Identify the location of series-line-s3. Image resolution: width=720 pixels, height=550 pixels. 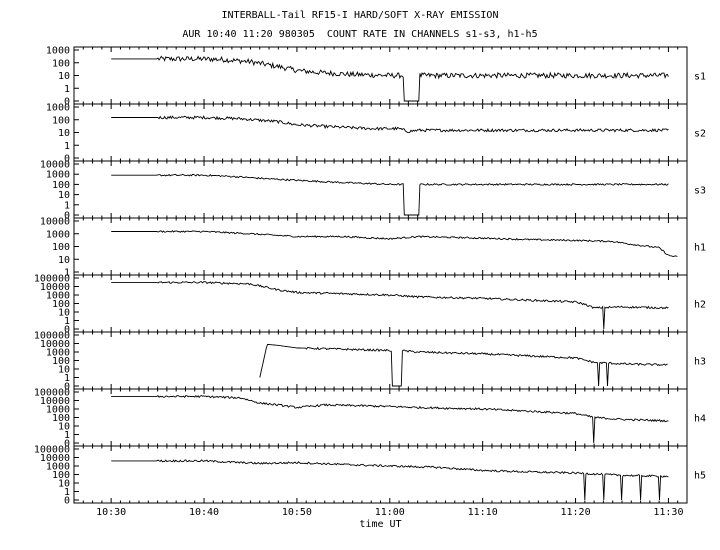
(390, 194).